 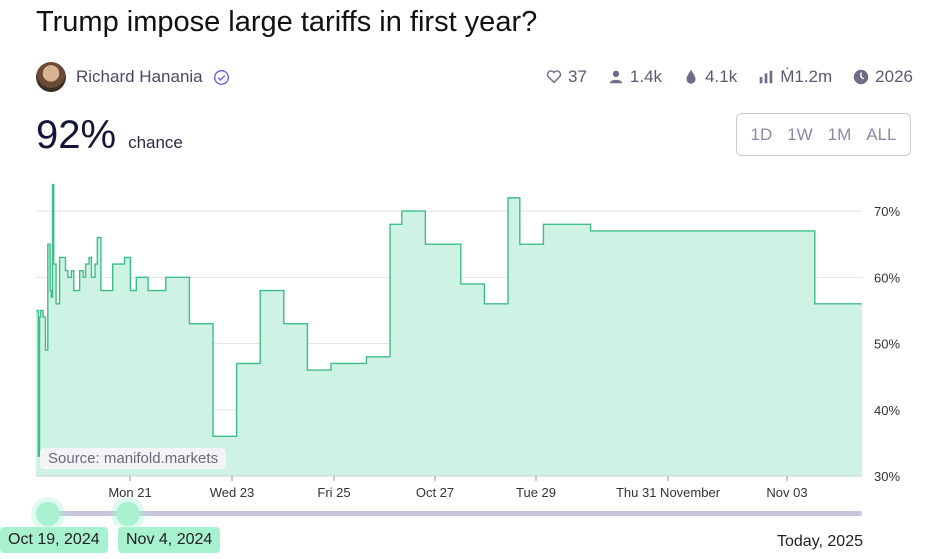 I want to click on bar-chart-icon, so click(x=766, y=77).